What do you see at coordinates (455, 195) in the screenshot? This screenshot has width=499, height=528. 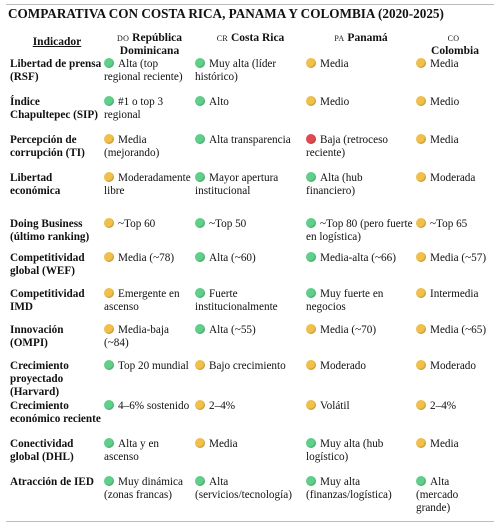 I see `rating-cell-co: Moderada` at bounding box center [455, 195].